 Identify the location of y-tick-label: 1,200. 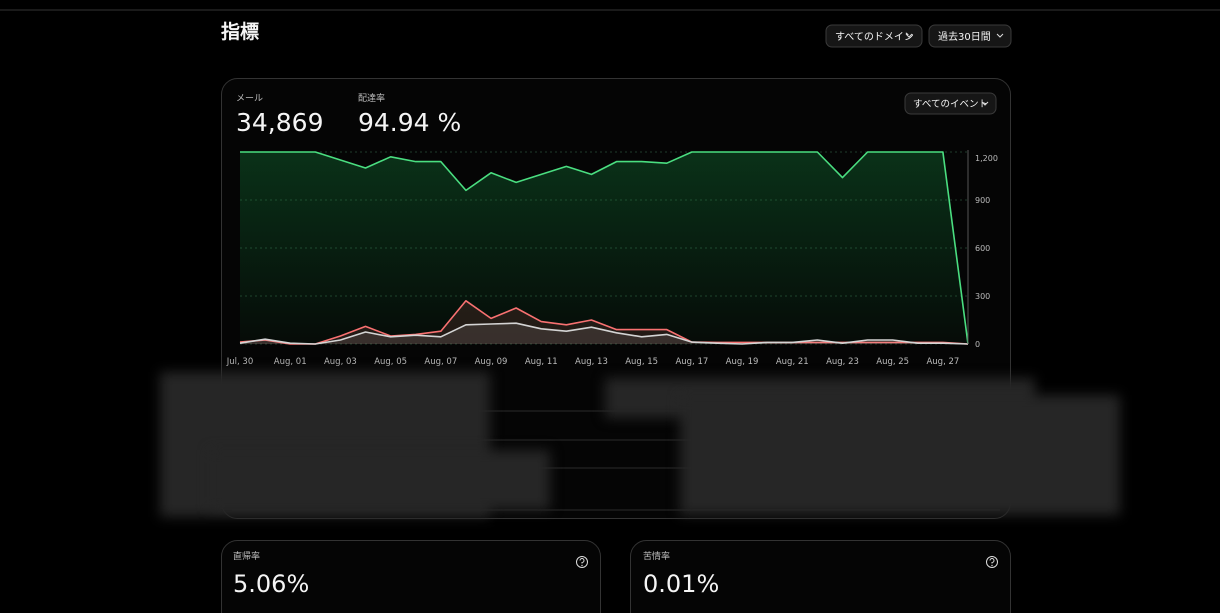
(986, 158).